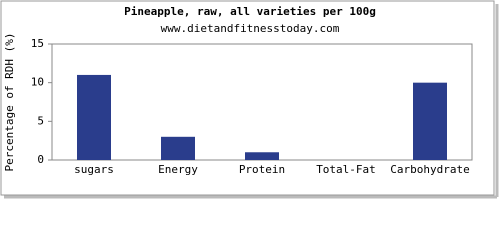 Image resolution: width=500 pixels, height=240 pixels. What do you see at coordinates (178, 169) in the screenshot?
I see `x-tick-label: Energy` at bounding box center [178, 169].